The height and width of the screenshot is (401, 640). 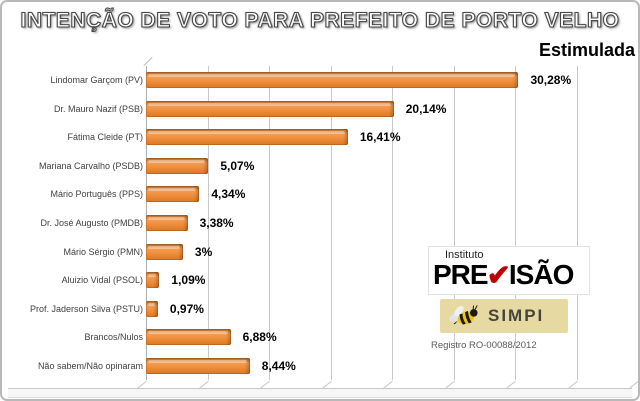 What do you see at coordinates (98, 108) in the screenshot?
I see `category-label: Dr. Mauro Nazif (PSB)` at bounding box center [98, 108].